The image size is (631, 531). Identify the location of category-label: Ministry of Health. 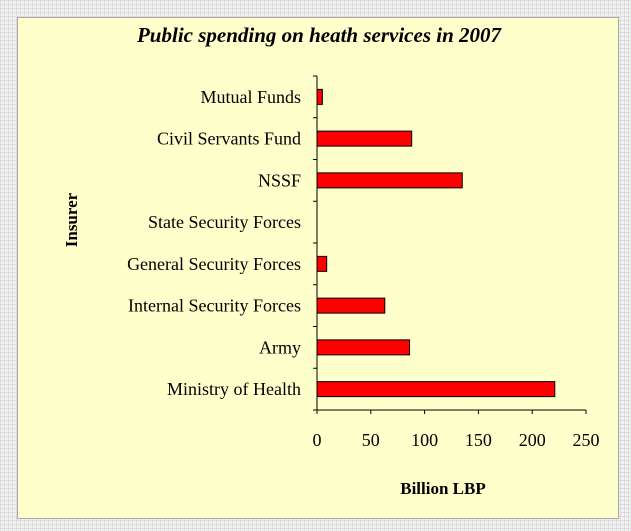
(234, 389).